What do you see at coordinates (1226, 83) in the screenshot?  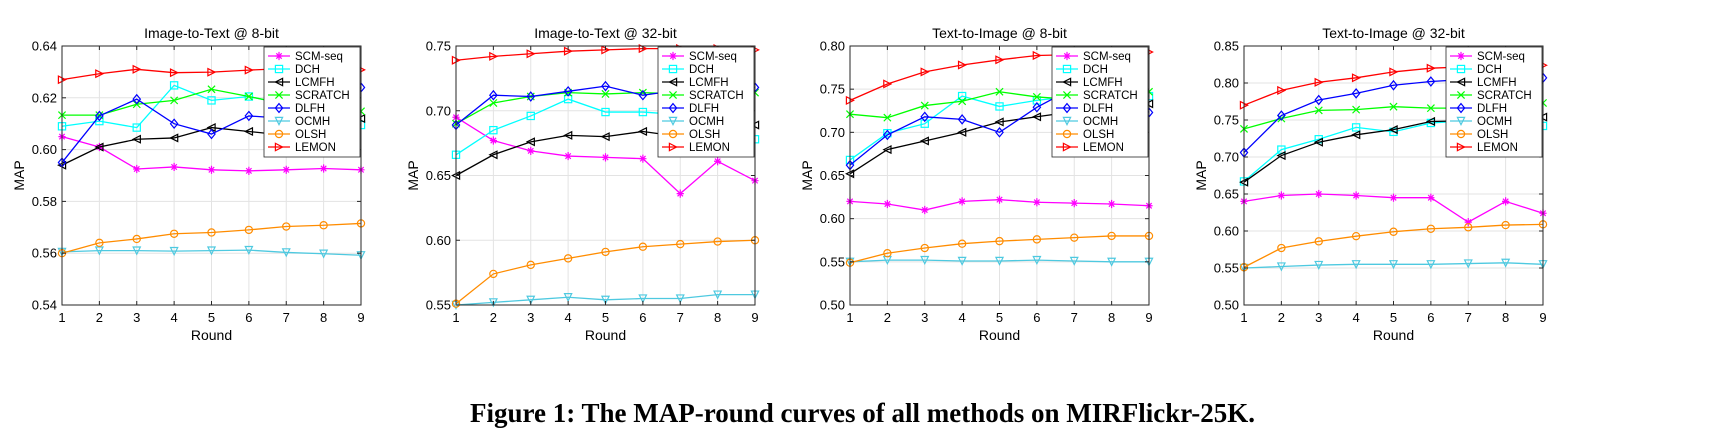 I see `y-tick-label: 0.80` at bounding box center [1226, 83].